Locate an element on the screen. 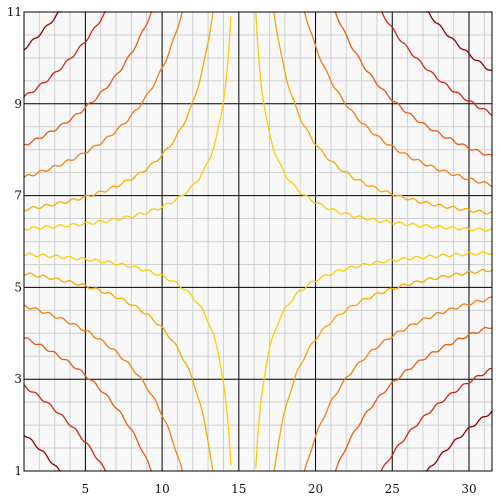 The width and height of the screenshot is (500, 500). y-tick-label: 1 is located at coordinates (18, 471).